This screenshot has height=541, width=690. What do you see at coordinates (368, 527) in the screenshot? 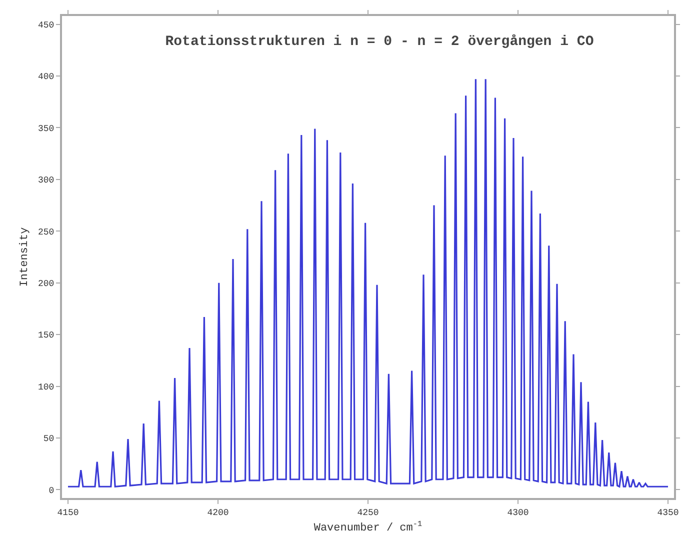
I see `x-axis-title: Wavenumber / cm$^{-1}$` at bounding box center [368, 527].